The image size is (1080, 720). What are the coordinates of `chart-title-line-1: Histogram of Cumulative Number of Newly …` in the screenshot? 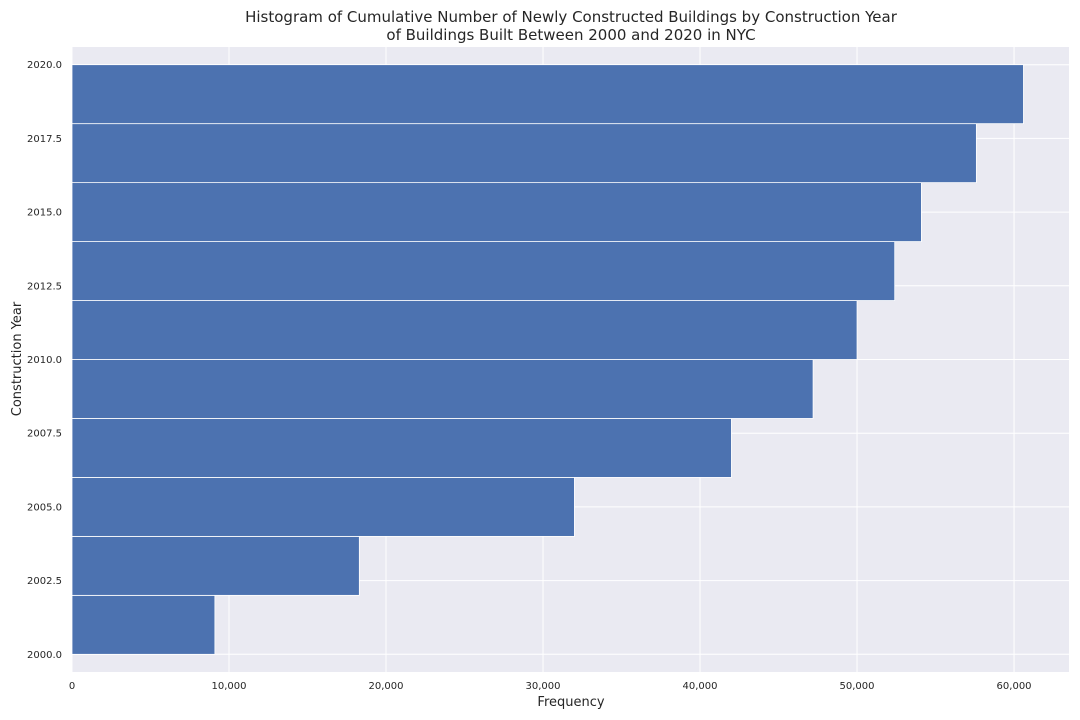 It's located at (571, 17).